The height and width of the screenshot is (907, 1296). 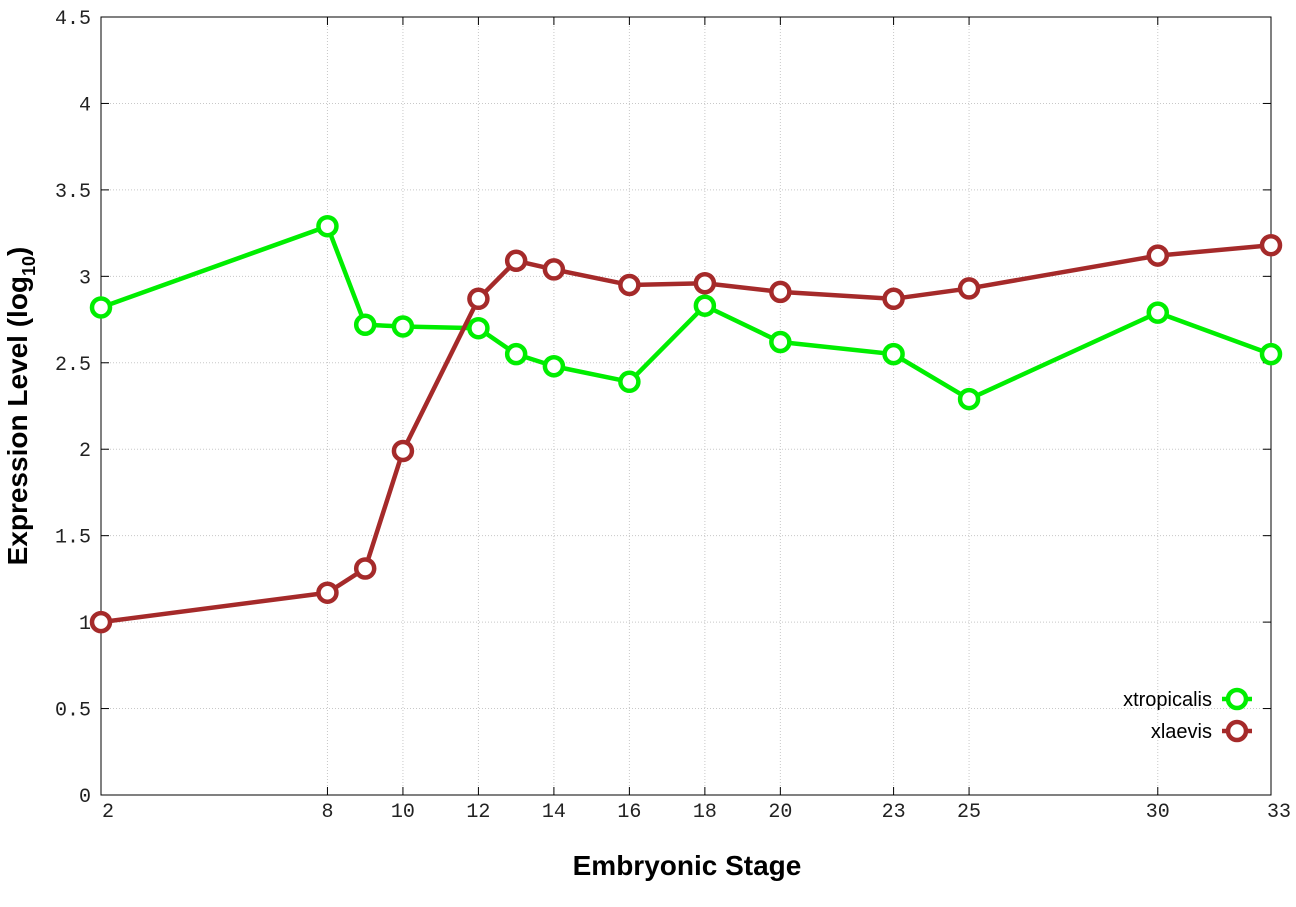 I want to click on legend-marker-xtropicalis, so click(x=1237, y=699).